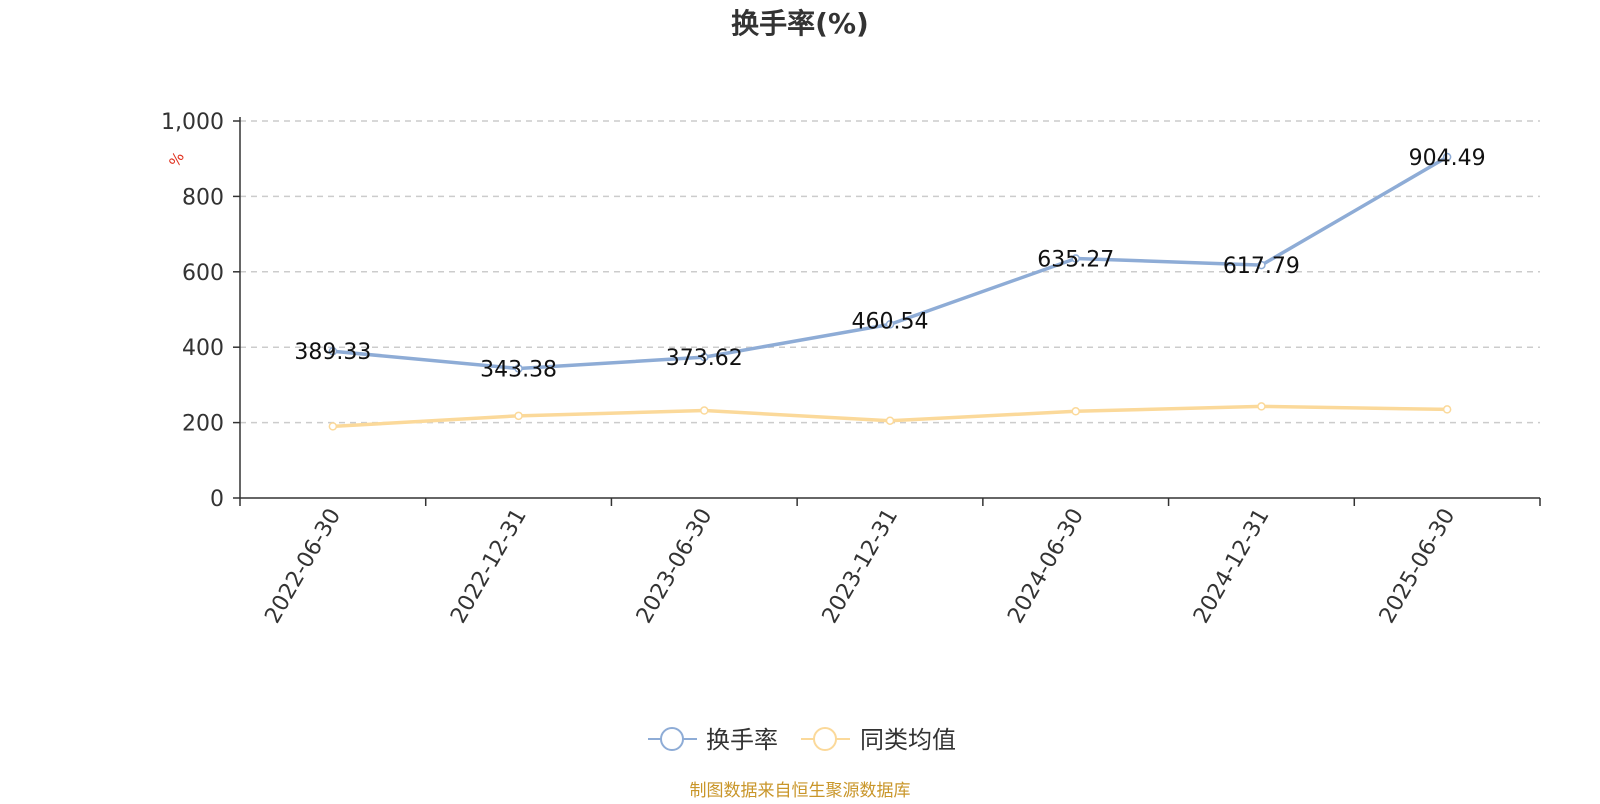  I want to click on legend-label-peer-average: 同类均值, so click(908, 740).